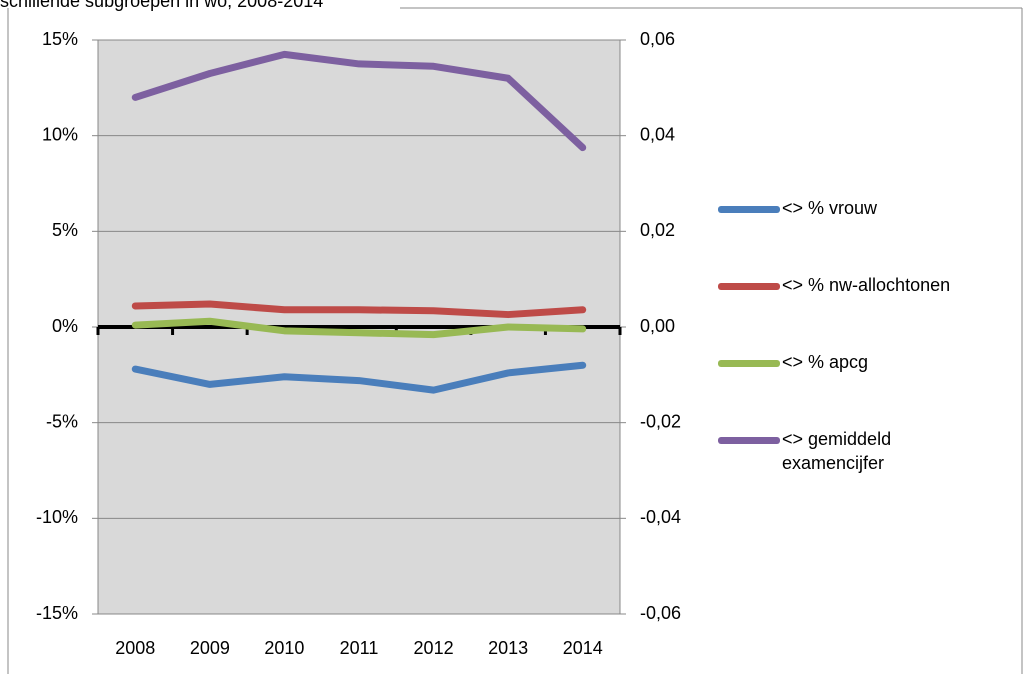  Describe the element at coordinates (657, 230) in the screenshot. I see `y2-tick-label: 0,02` at that location.